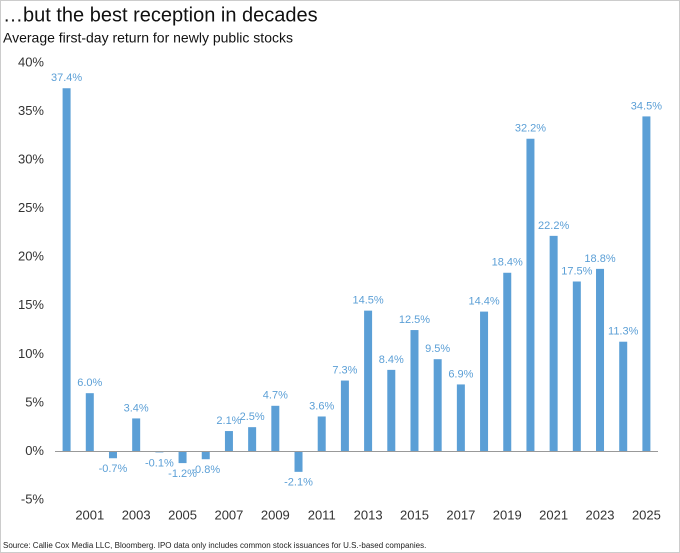  What do you see at coordinates (483, 302) in the screenshot?
I see `value-label: 14.4%` at bounding box center [483, 302].